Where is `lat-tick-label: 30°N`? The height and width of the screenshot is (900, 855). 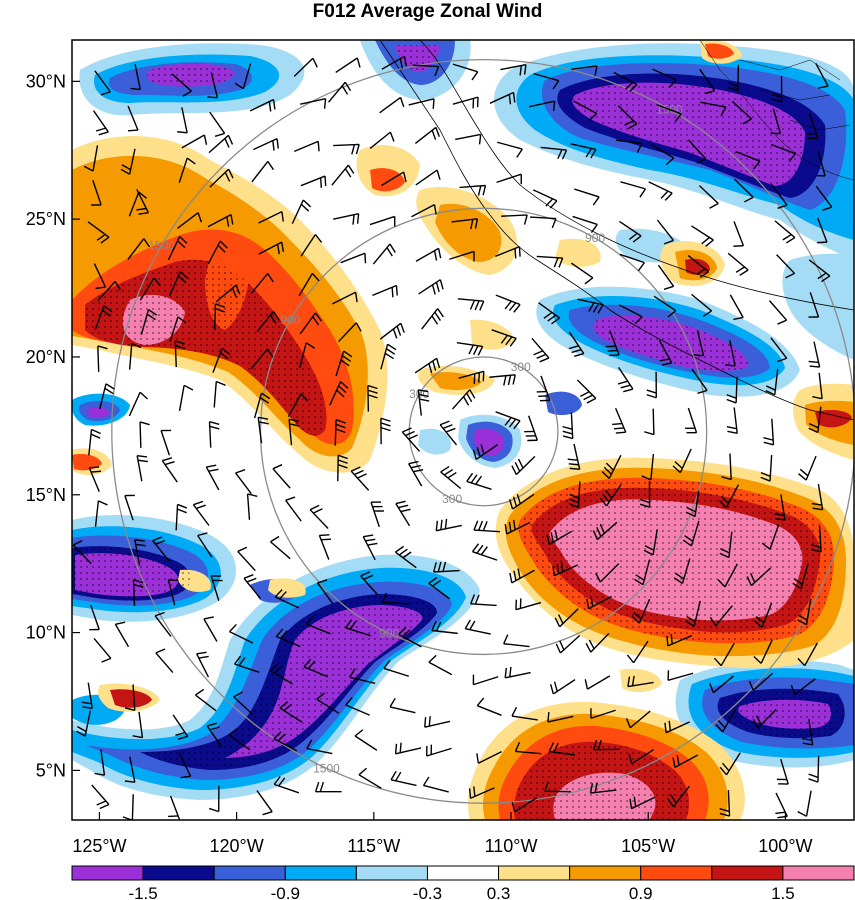 lat-tick-label: 30°N is located at coordinates (46, 81).